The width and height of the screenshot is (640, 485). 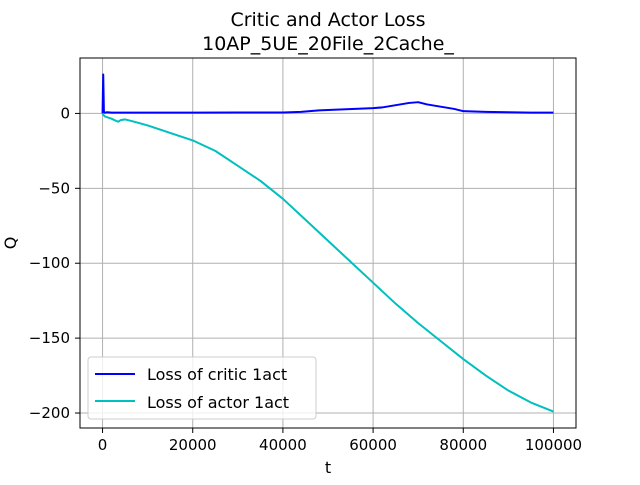 I want to click on y-tick-label: −200, so click(x=49, y=413).